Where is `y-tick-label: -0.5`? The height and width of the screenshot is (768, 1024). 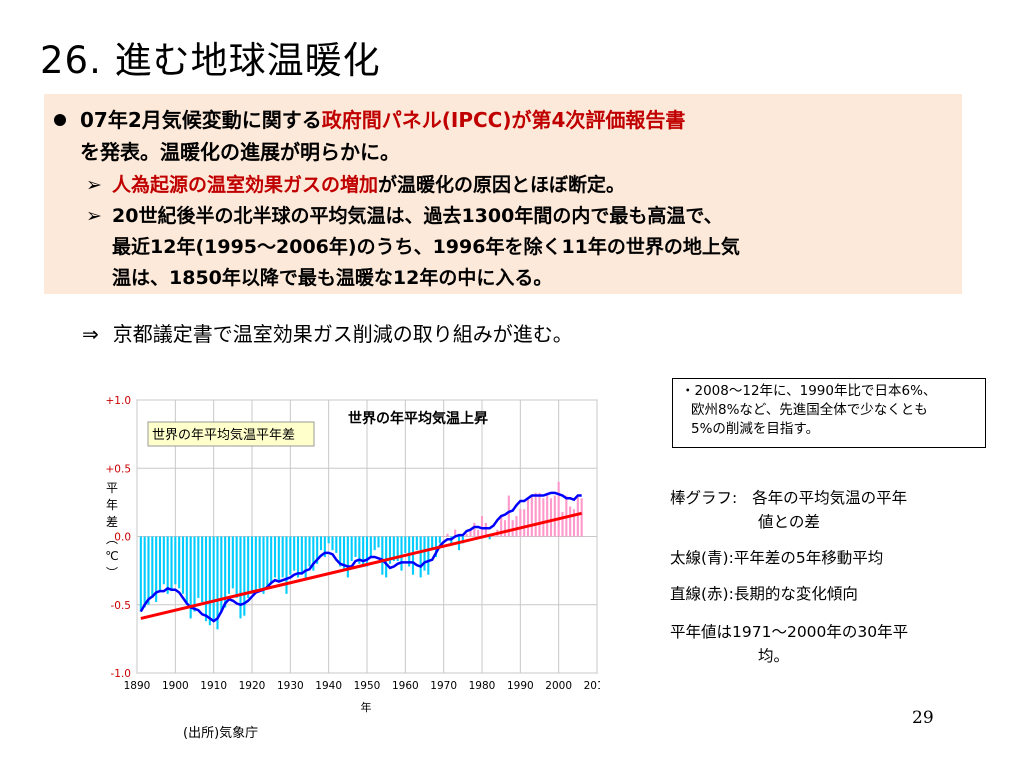
y-tick-label: -0.5 is located at coordinates (121, 606).